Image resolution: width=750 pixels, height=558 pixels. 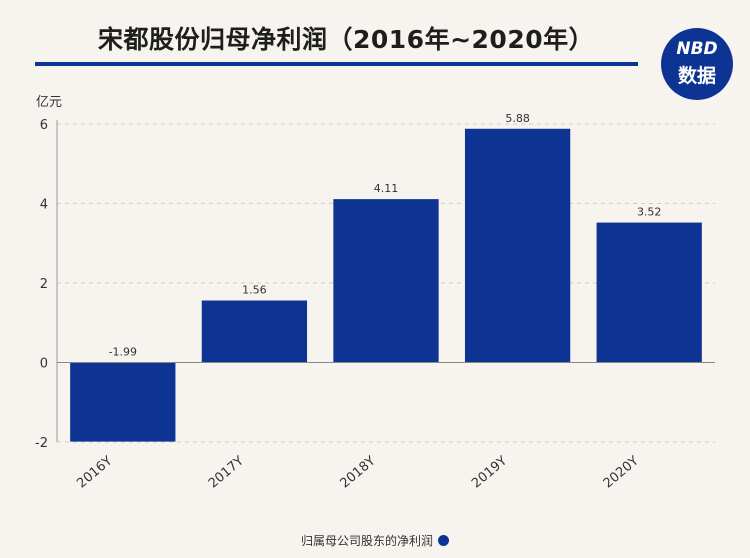 What do you see at coordinates (44, 364) in the screenshot?
I see `y-tick-label: 0` at bounding box center [44, 364].